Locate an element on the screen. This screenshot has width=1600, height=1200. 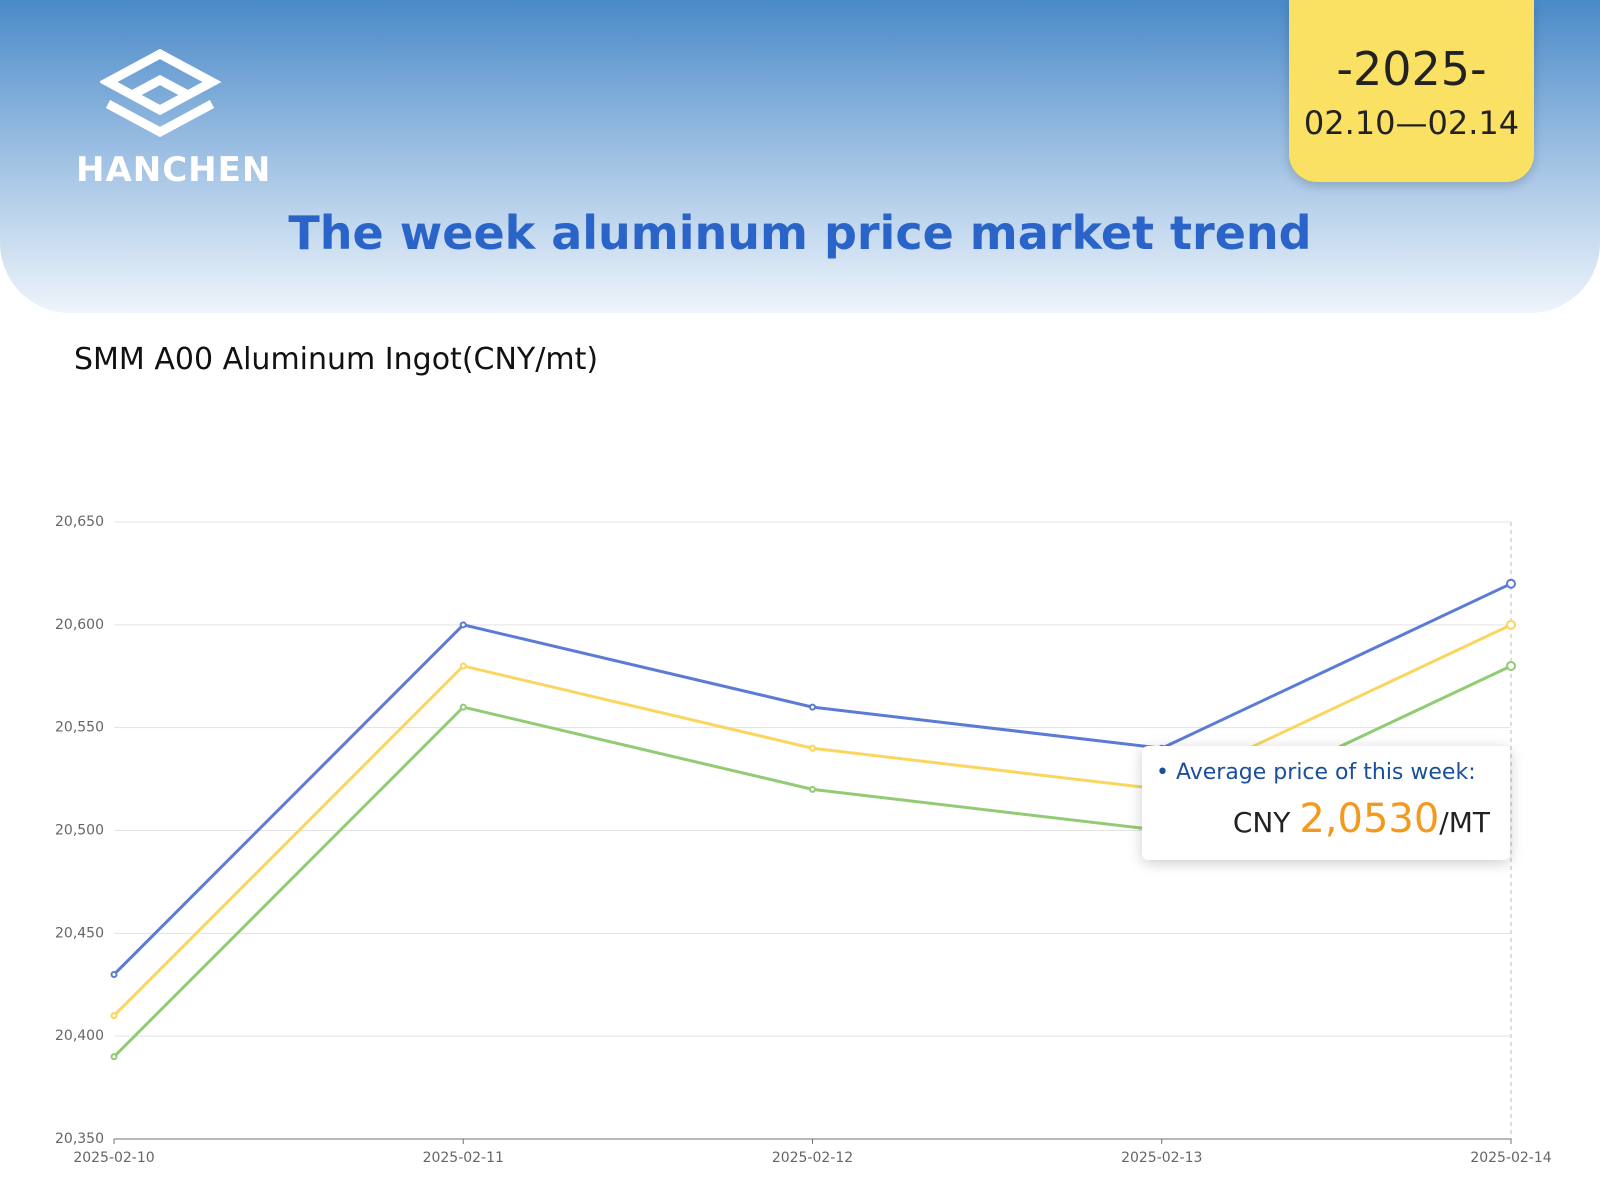
y-tick-label: 20,500 is located at coordinates (79, 831).